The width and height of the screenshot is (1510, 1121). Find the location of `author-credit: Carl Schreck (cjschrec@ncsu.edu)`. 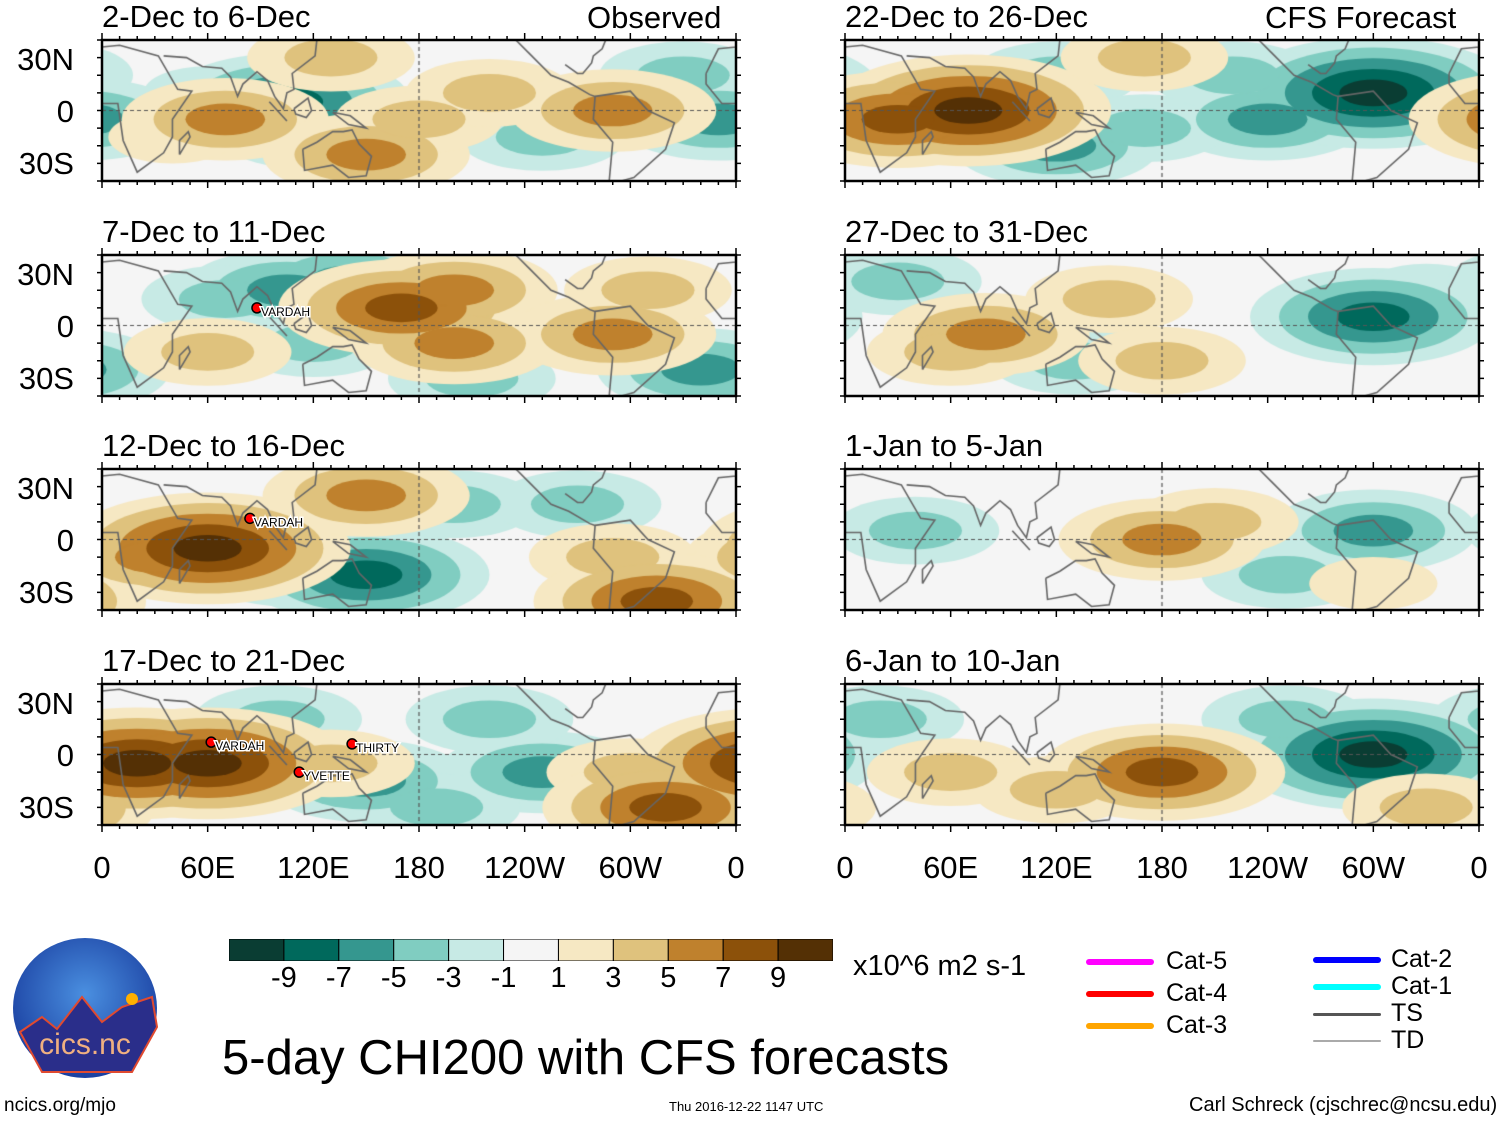

author-credit: Carl Schreck (cjschrec@ncsu.edu) is located at coordinates (1343, 1105).